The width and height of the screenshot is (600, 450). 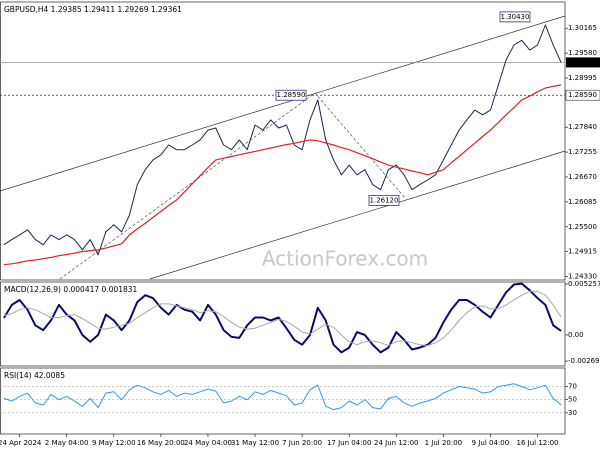 I want to click on price-label: 1.28590, so click(x=291, y=95).